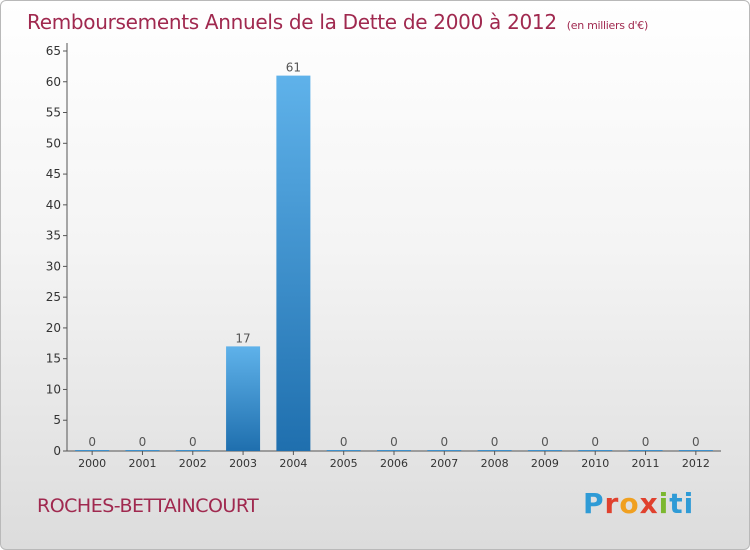 This screenshot has width=750, height=550. Describe the element at coordinates (53, 143) in the screenshot. I see `y-tick-label: 50` at that location.